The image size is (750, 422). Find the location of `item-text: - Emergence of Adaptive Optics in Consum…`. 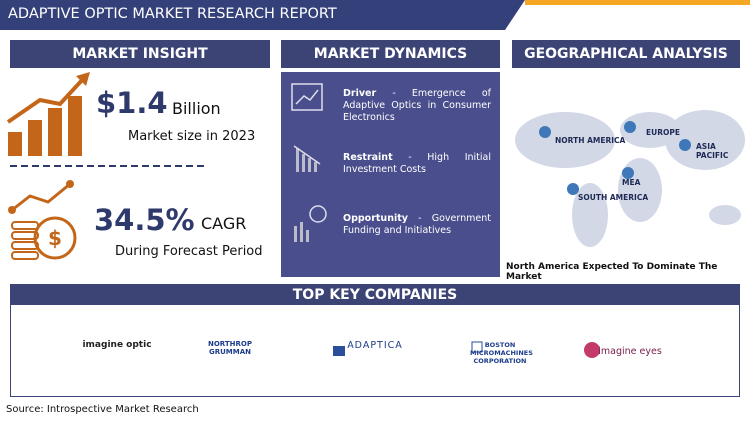

item-text: - Emergence of Adaptive Optics in Consum… is located at coordinates (417, 105).